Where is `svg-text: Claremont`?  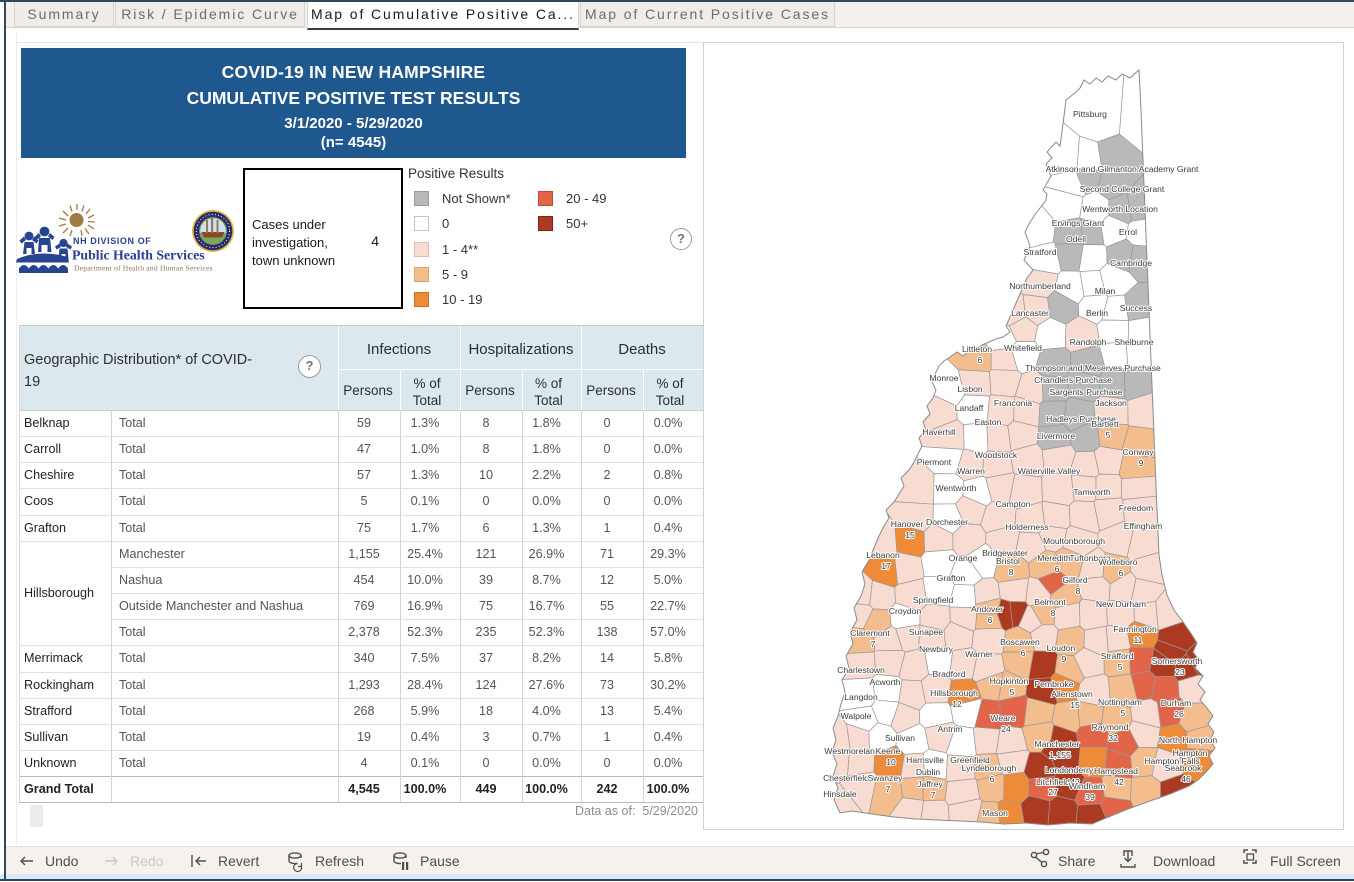 svg-text: Claremont is located at coordinates (870, 633).